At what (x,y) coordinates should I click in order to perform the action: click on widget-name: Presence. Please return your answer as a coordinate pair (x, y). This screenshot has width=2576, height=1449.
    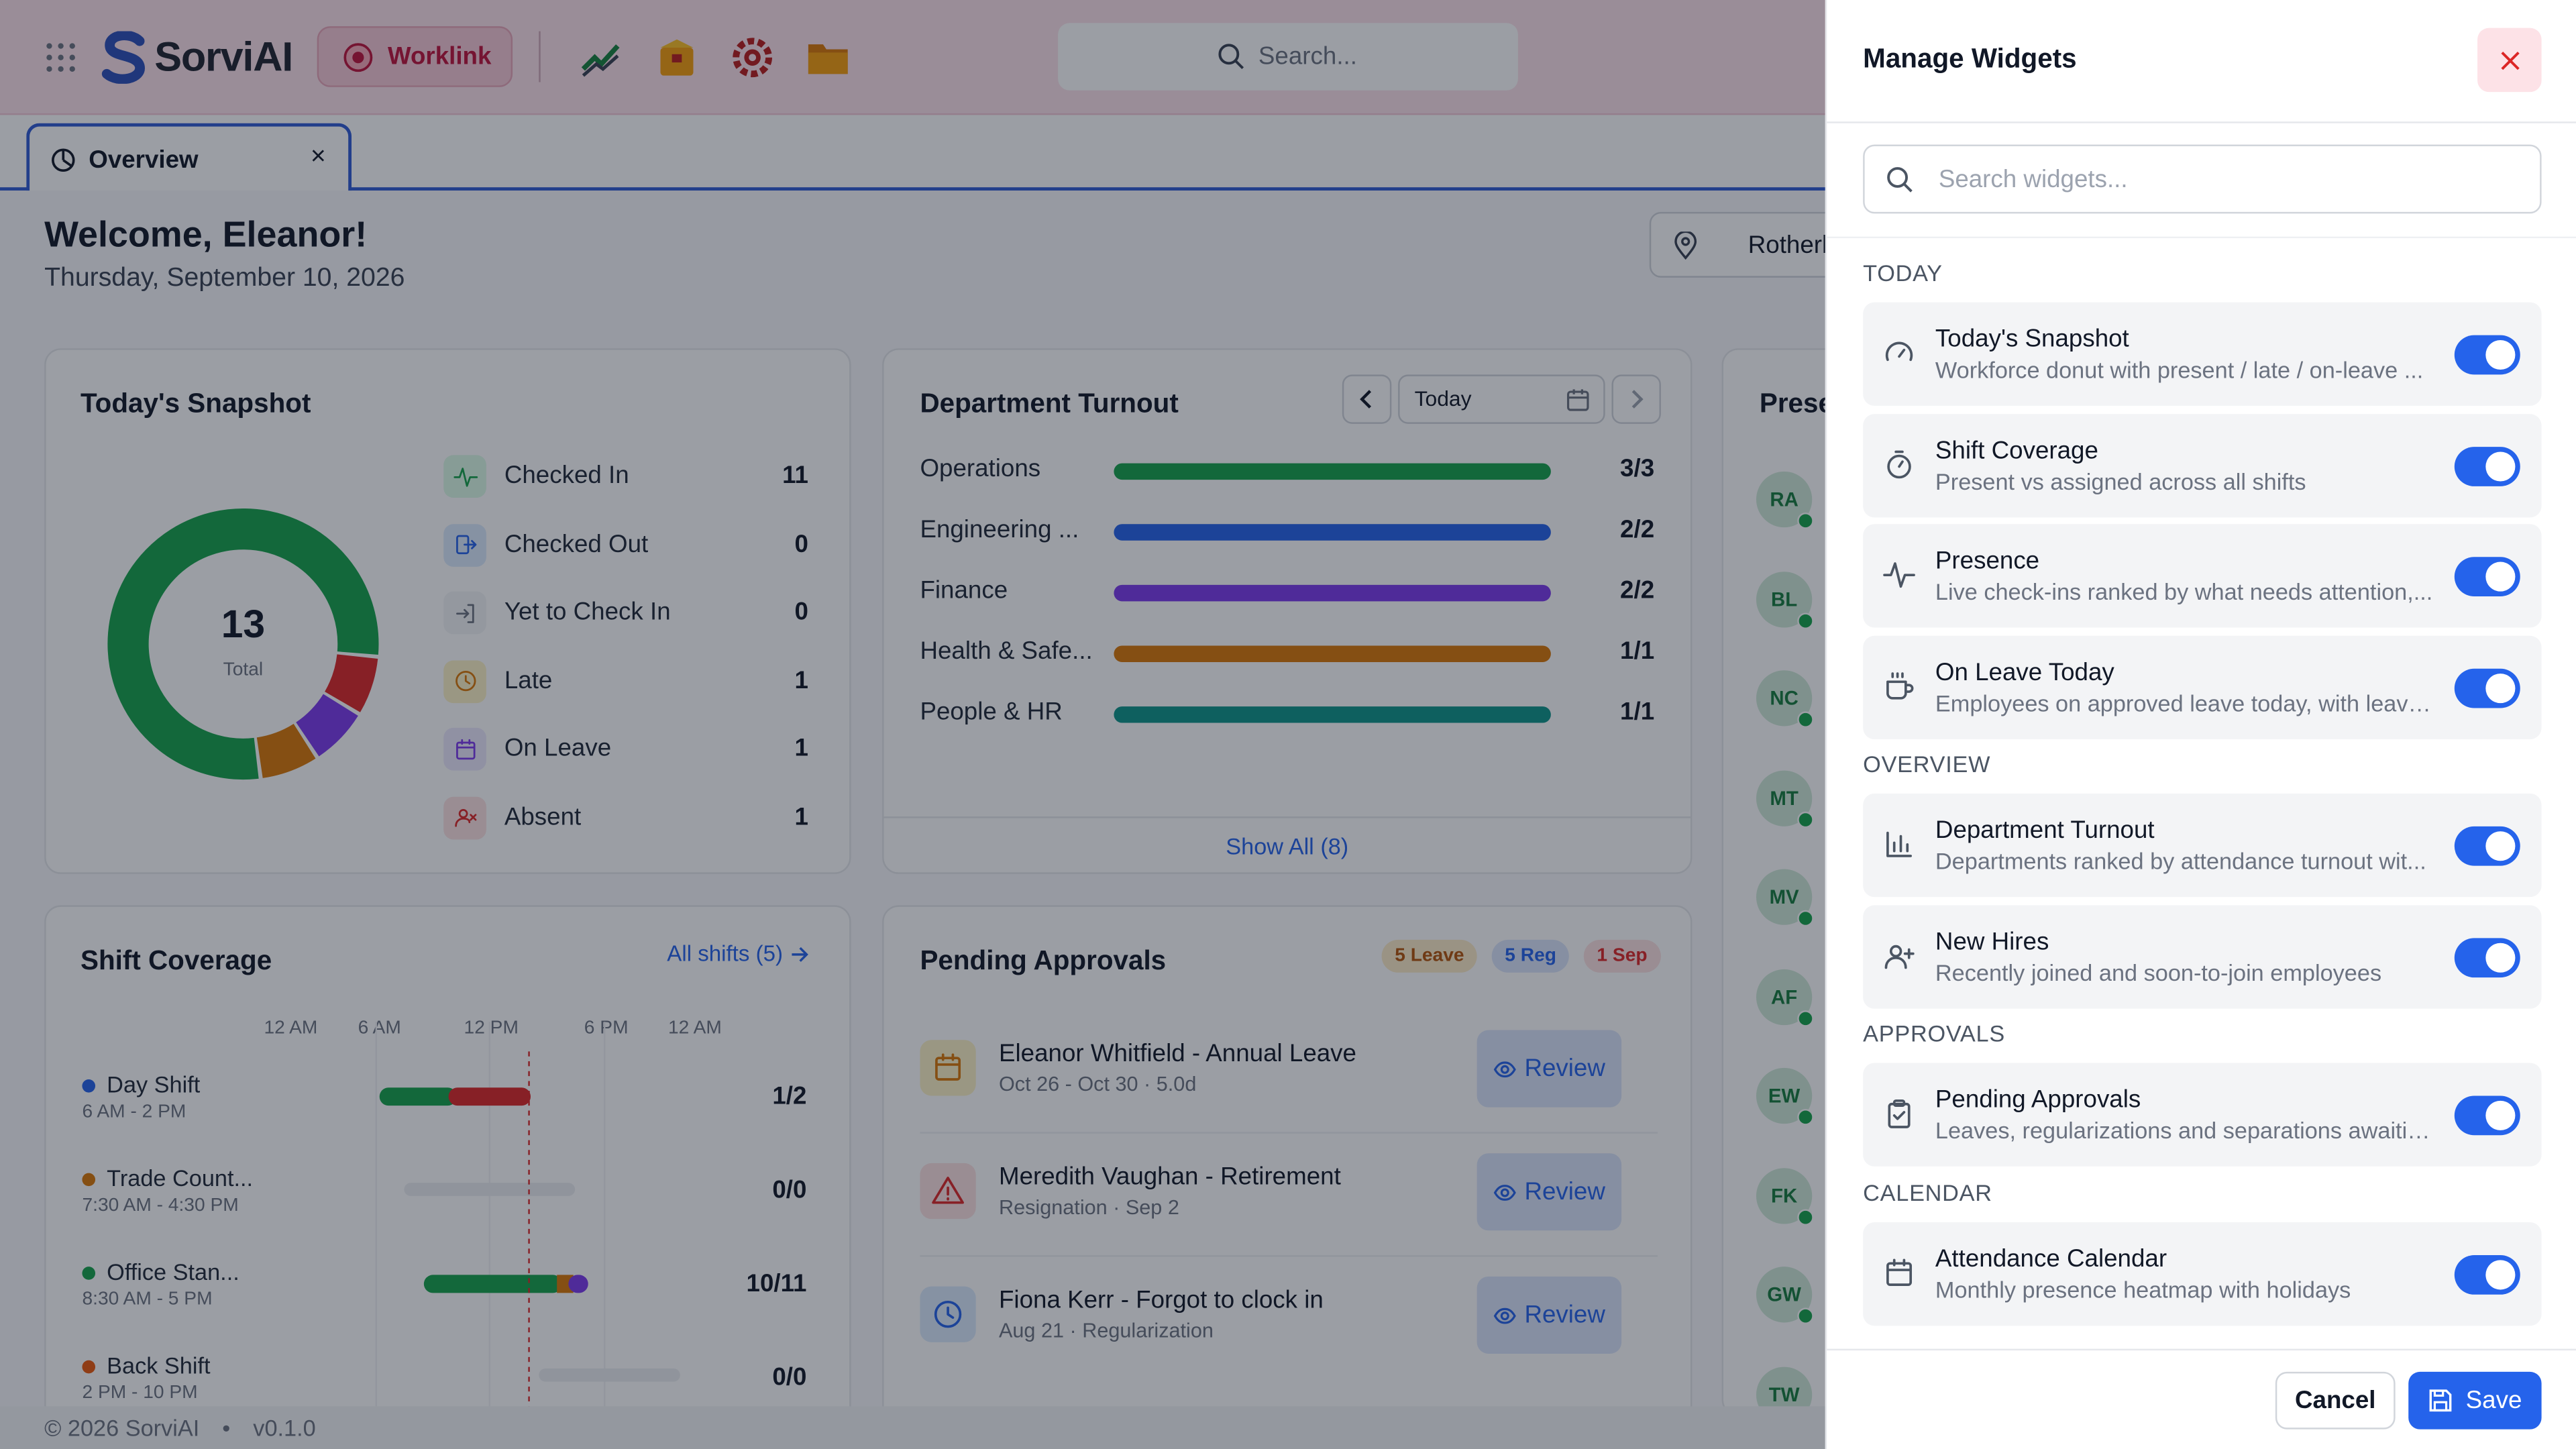
    Looking at the image, I should click on (1987, 561).